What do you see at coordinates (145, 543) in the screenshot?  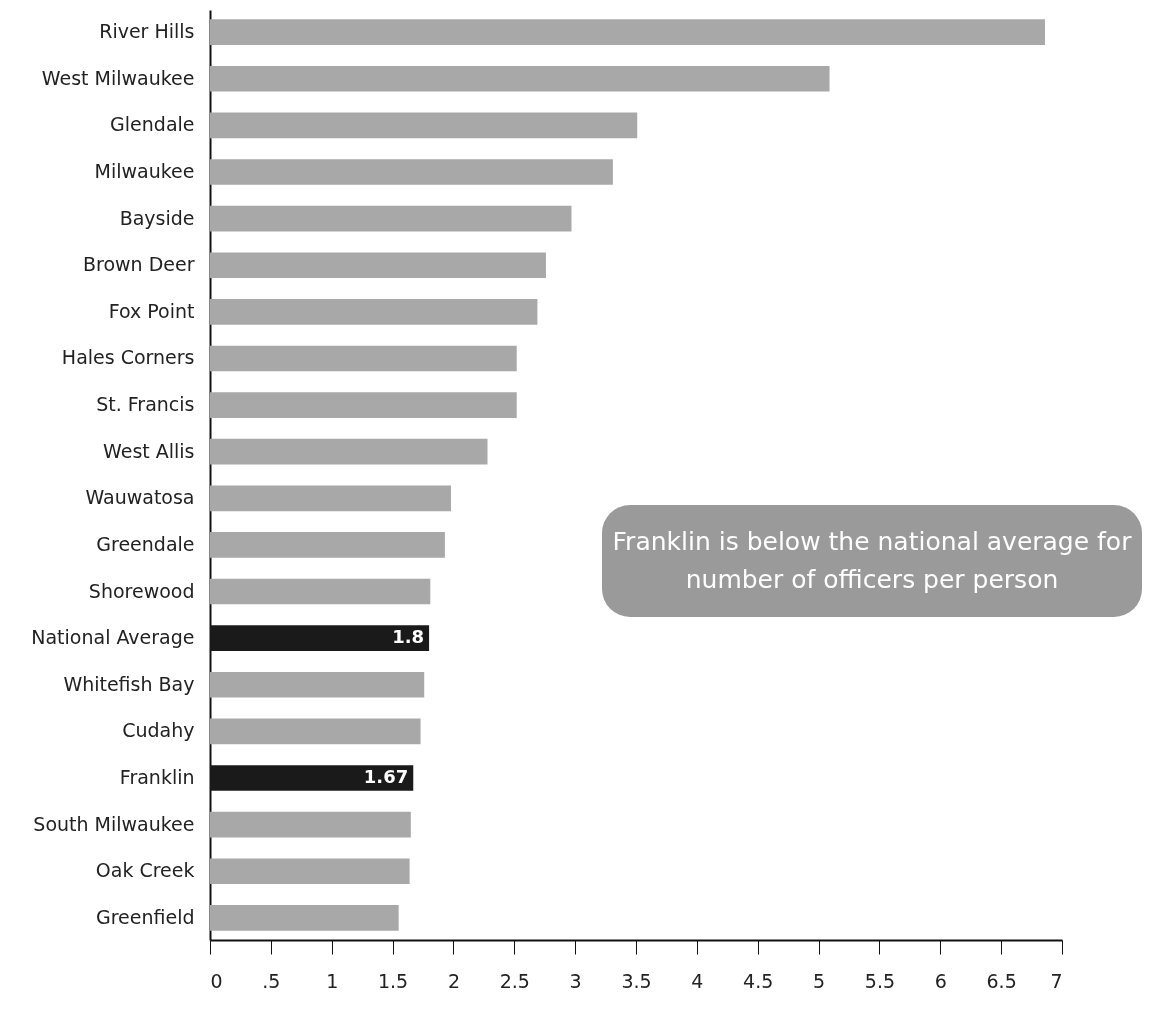 I see `y-tick-label: Greendale` at bounding box center [145, 543].